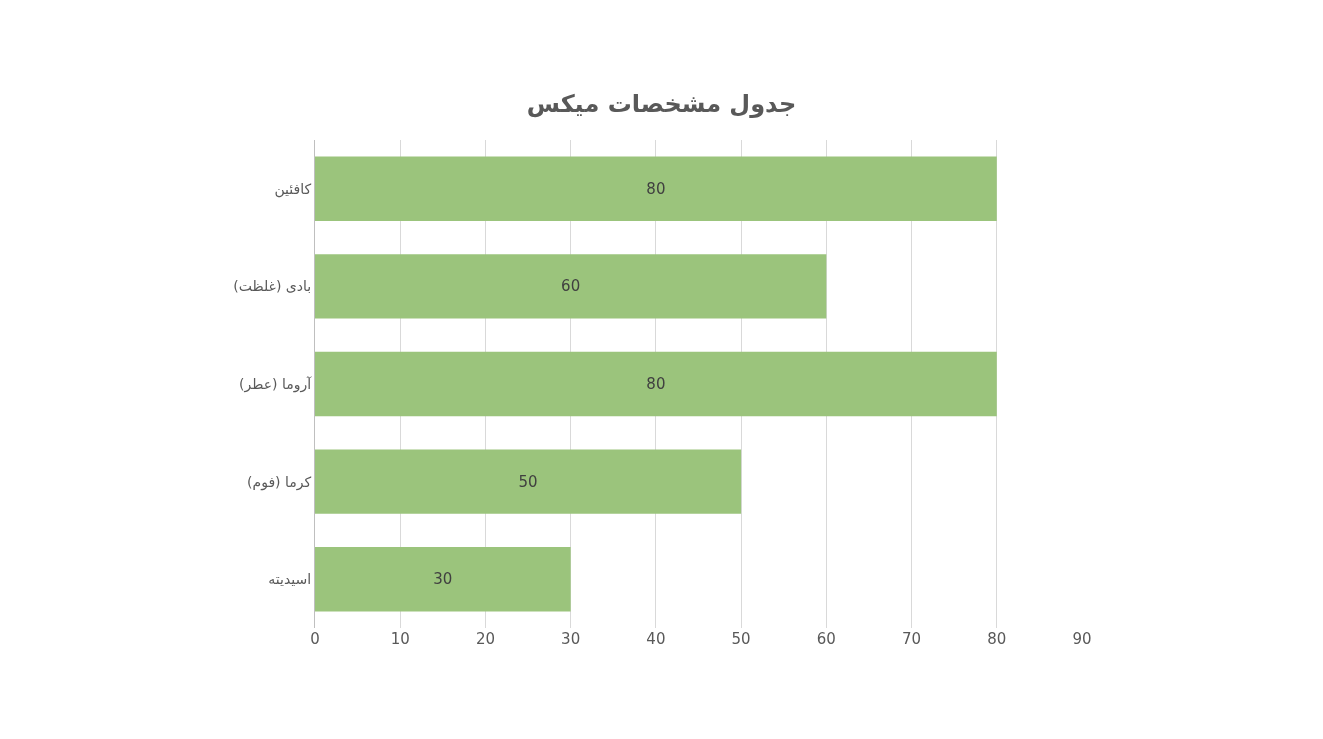  Describe the element at coordinates (912, 639) in the screenshot. I see `x-tick-label: 70` at that location.